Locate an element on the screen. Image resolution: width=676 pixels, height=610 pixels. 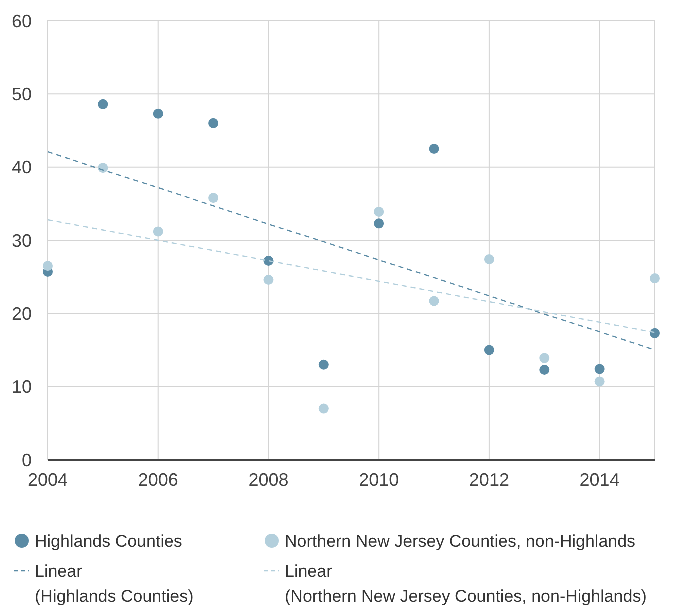
x-tick-label: 2014 is located at coordinates (600, 480).